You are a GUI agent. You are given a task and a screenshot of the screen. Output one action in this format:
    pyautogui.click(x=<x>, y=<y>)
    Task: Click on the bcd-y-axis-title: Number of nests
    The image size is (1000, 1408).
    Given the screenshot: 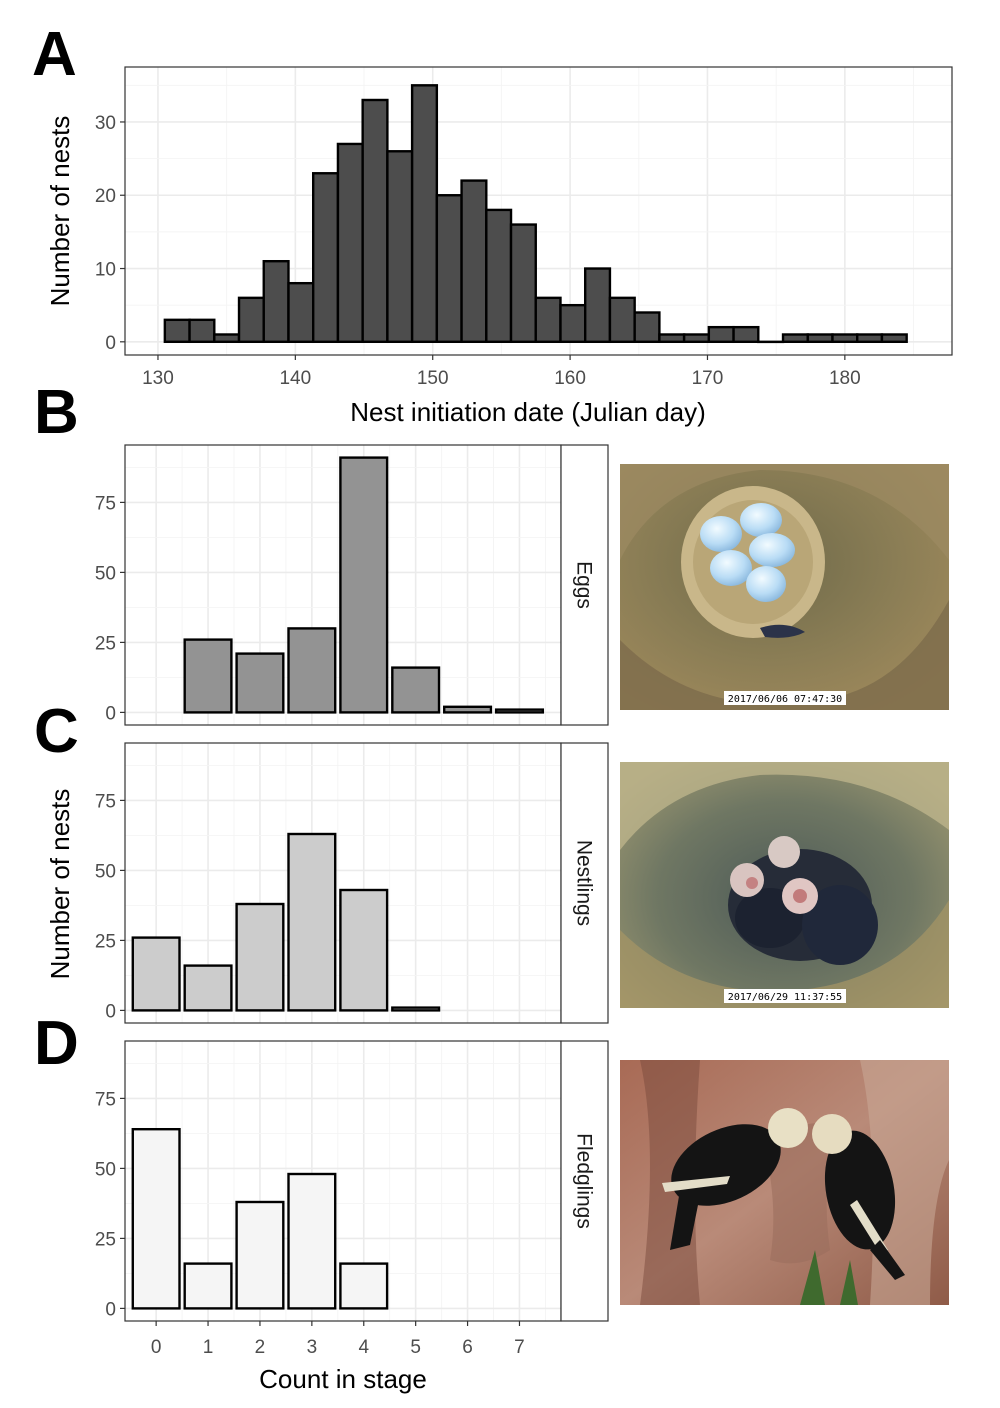 What is the action you would take?
    pyautogui.click(x=60, y=884)
    